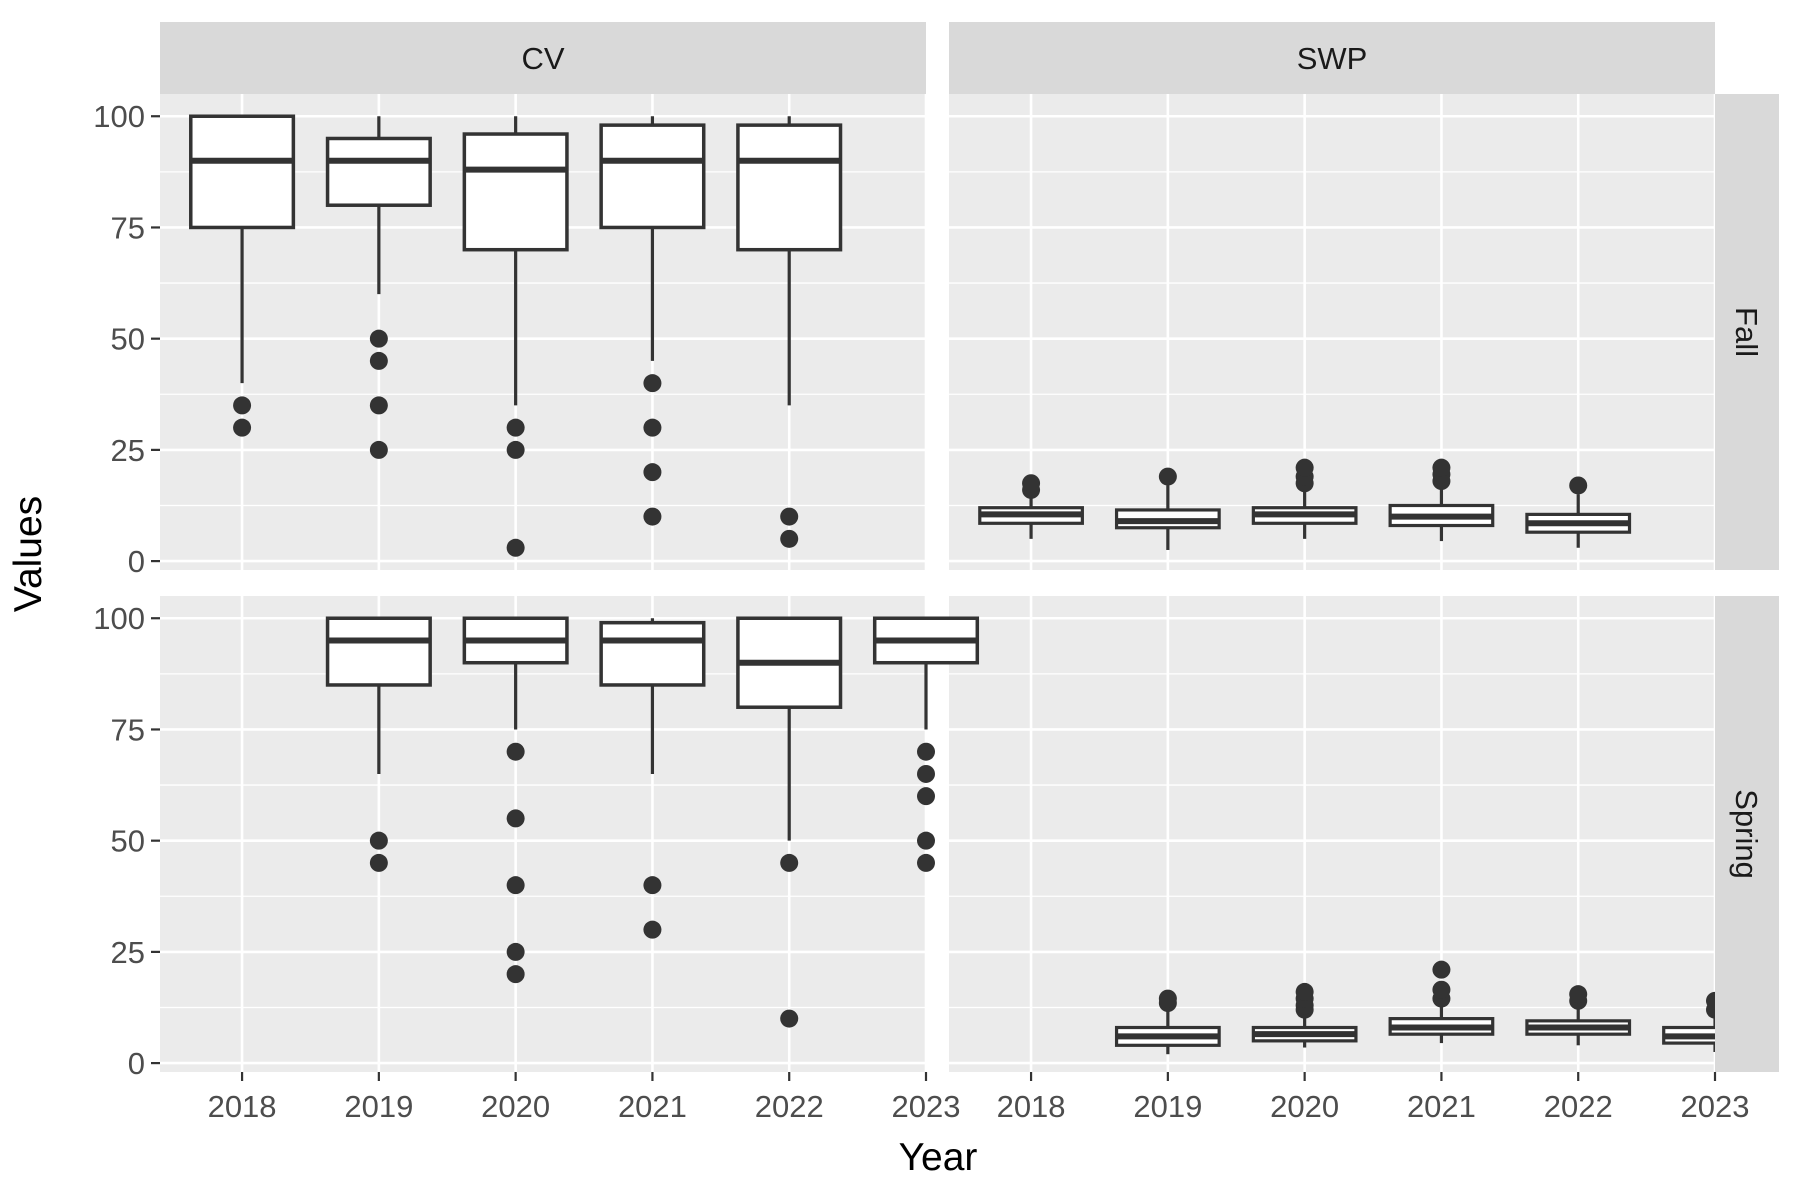 The height and width of the screenshot is (1200, 1800). I want to click on boxes-cv-spring, so click(652, 822).